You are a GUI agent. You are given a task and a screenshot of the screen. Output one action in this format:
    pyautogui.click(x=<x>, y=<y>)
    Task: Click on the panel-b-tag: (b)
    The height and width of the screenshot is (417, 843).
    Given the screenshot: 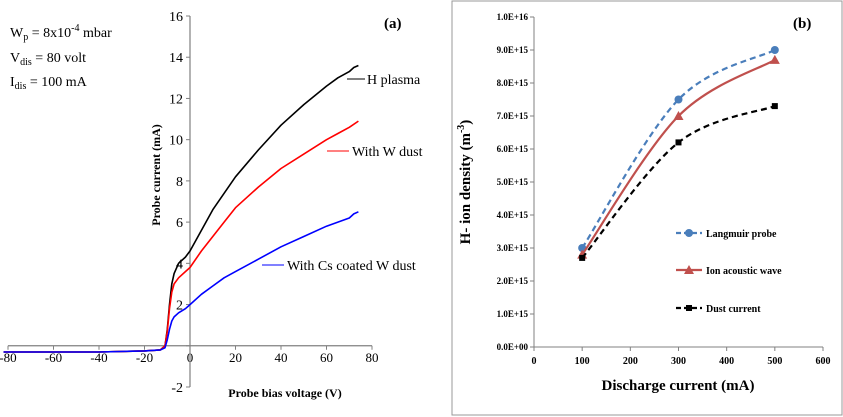 What is the action you would take?
    pyautogui.click(x=802, y=24)
    